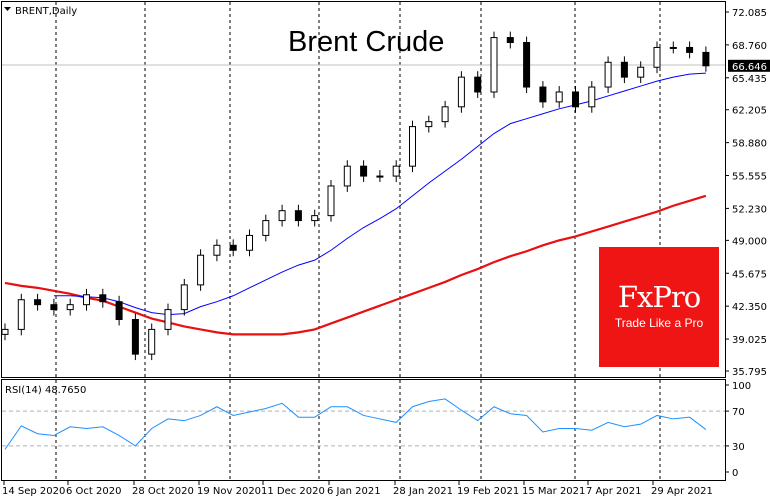 This screenshot has height=500, width=770. I want to click on date-tick-label: 19 Feb 2021, so click(488, 491).